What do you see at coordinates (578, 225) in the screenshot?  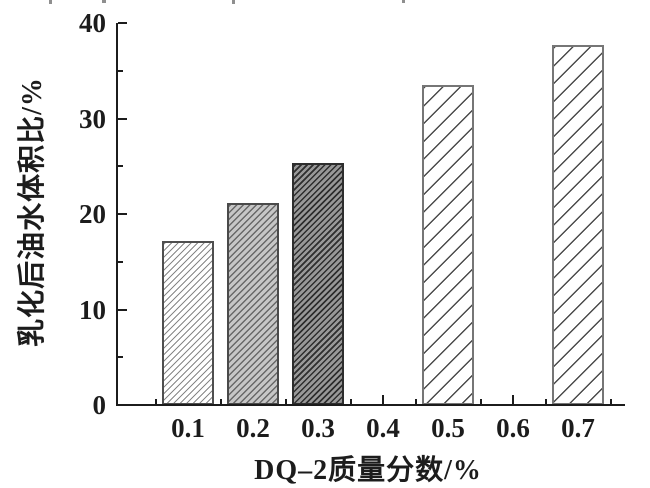 I see `bar-0.7` at bounding box center [578, 225].